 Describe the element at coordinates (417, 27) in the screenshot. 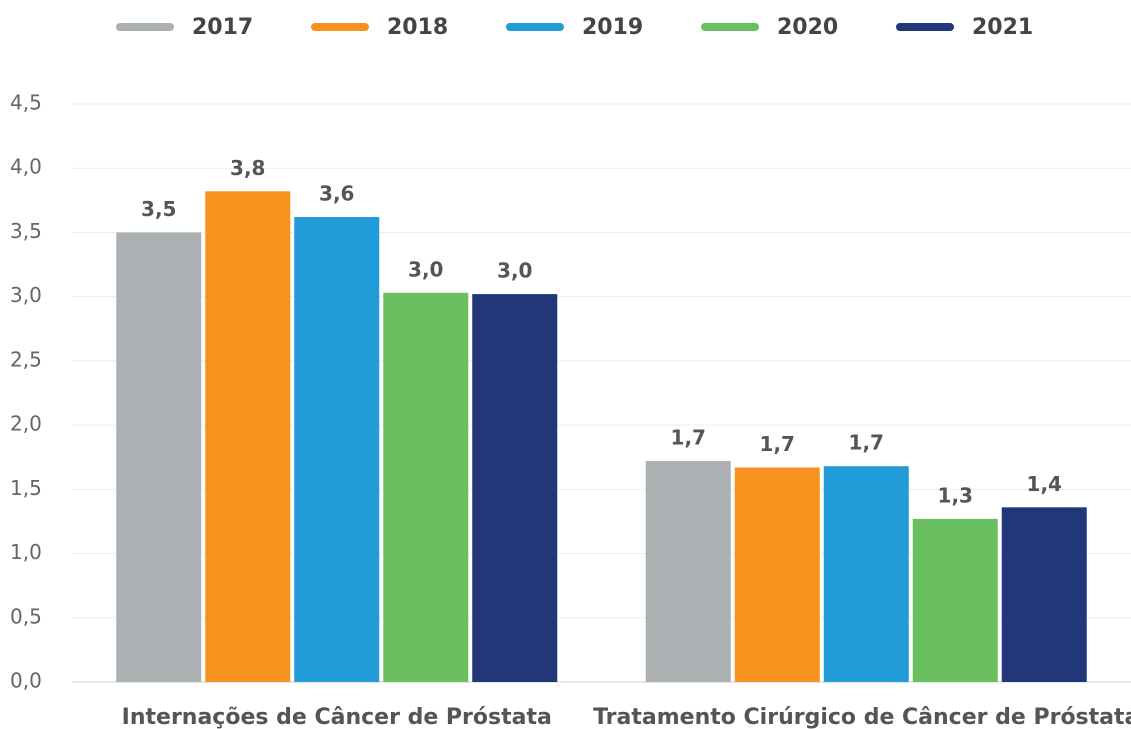

I see `legend-label: 2018` at that location.